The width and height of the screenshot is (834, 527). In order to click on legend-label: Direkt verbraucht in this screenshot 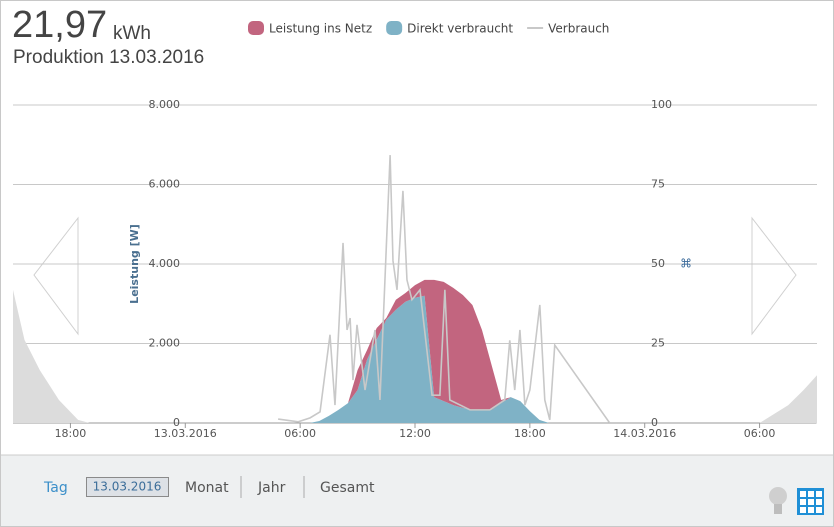, I will do `click(460, 29)`.